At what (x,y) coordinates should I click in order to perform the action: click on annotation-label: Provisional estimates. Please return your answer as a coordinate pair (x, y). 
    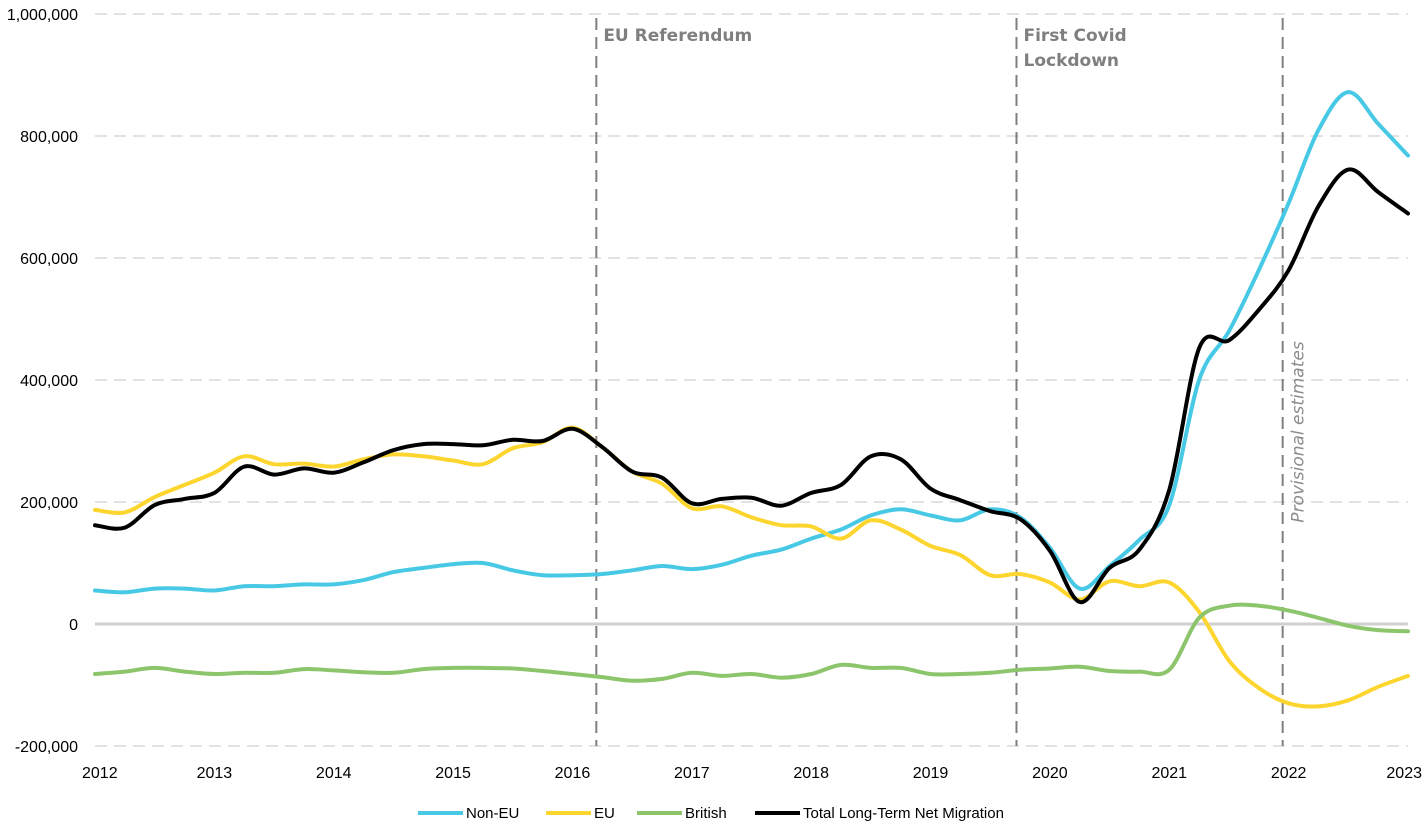
    Looking at the image, I should click on (1299, 432).